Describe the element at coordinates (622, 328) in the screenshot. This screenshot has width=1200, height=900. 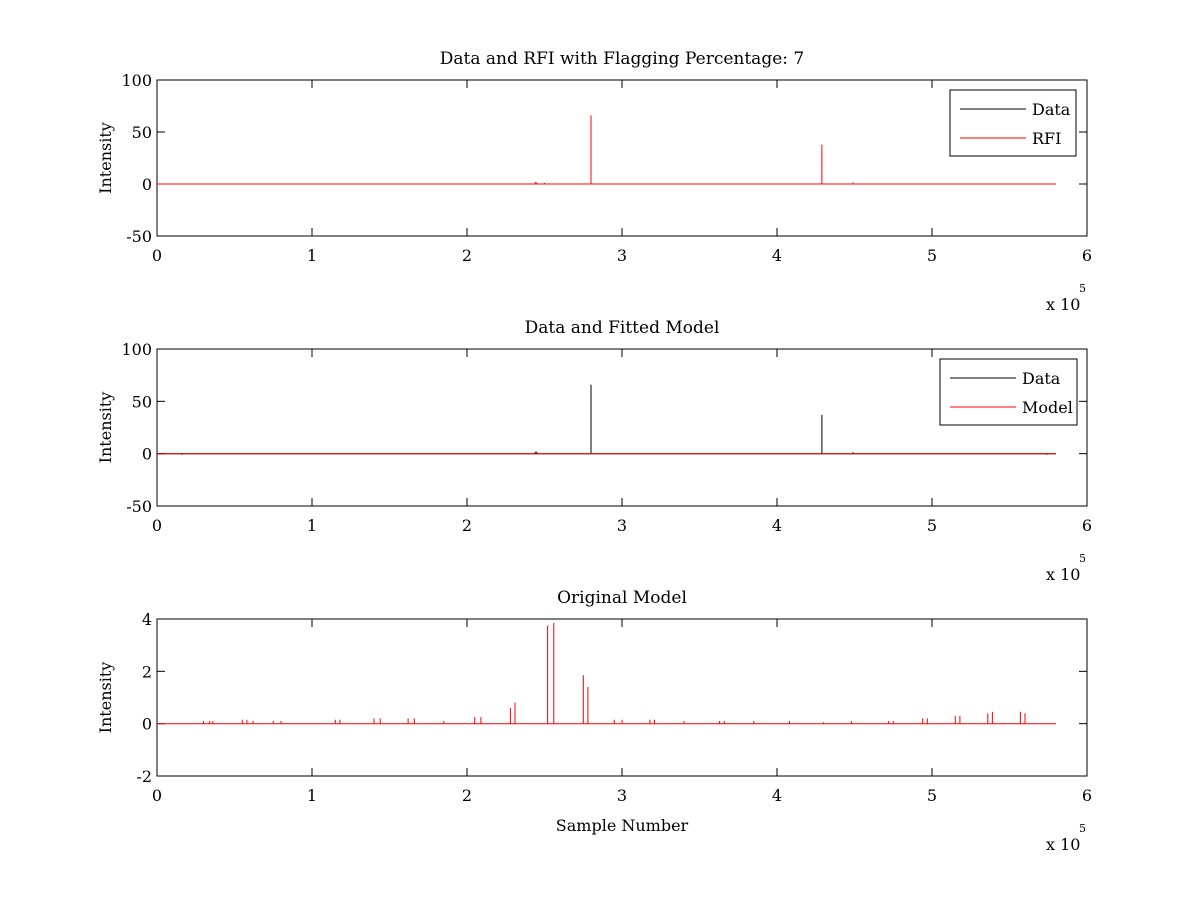
I see `chart-title: Data and Fitted Model` at that location.